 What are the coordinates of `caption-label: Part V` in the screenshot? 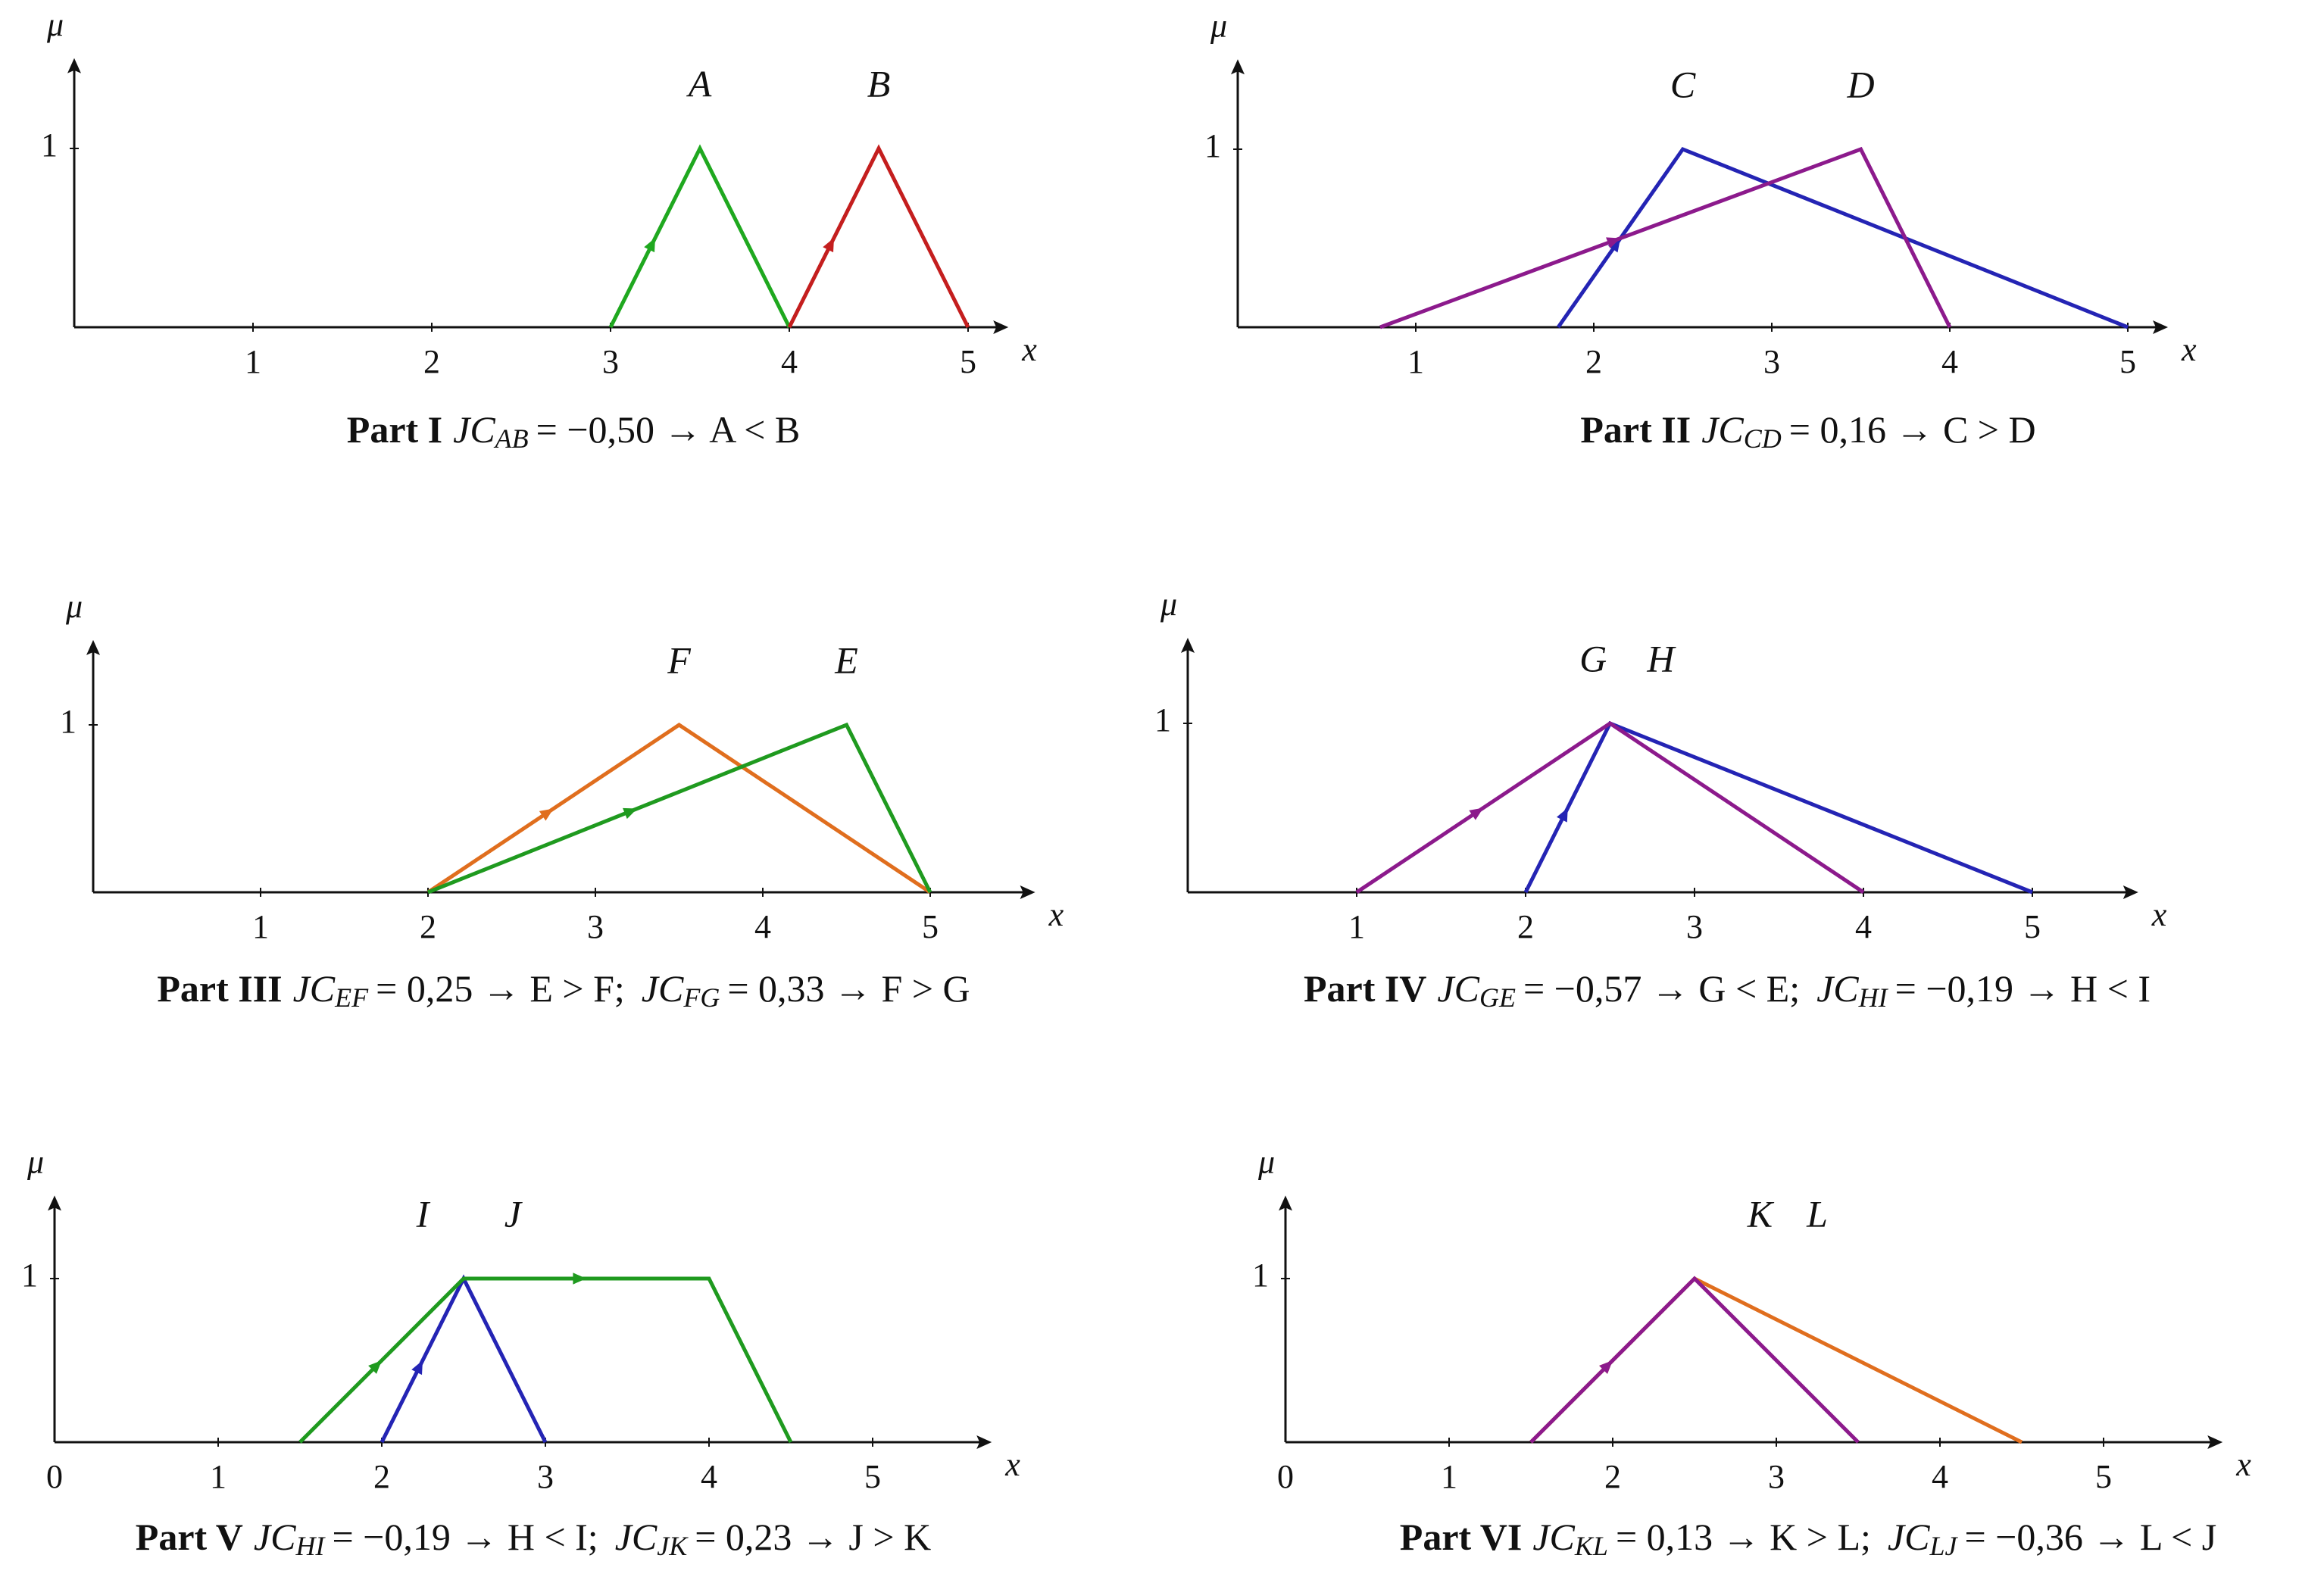 It's located at (189, 1537).